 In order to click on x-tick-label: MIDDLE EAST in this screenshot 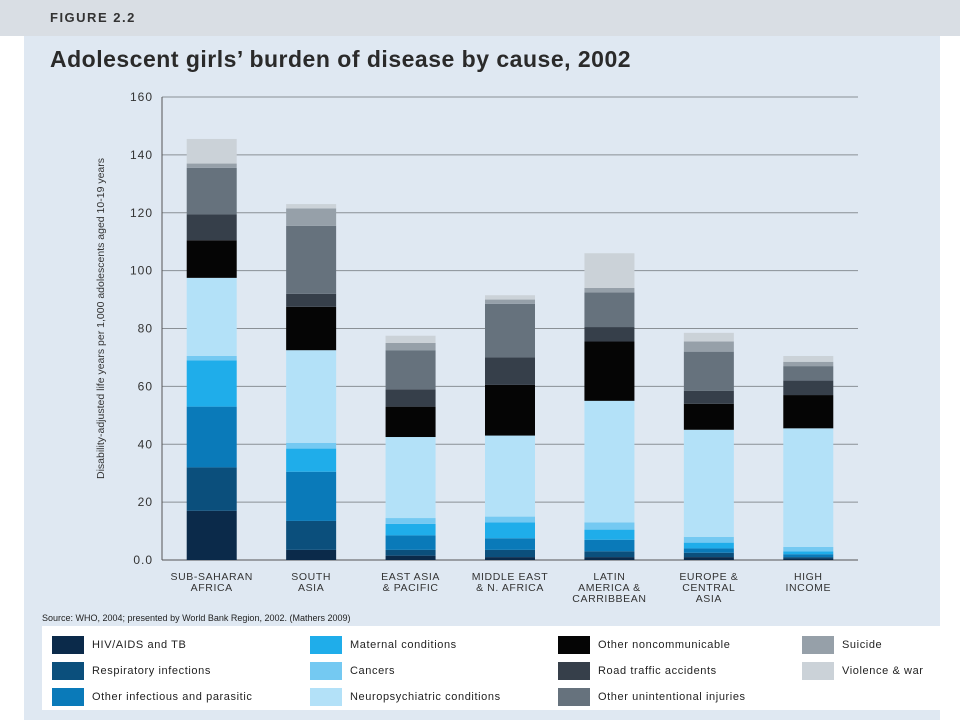, I will do `click(510, 577)`.